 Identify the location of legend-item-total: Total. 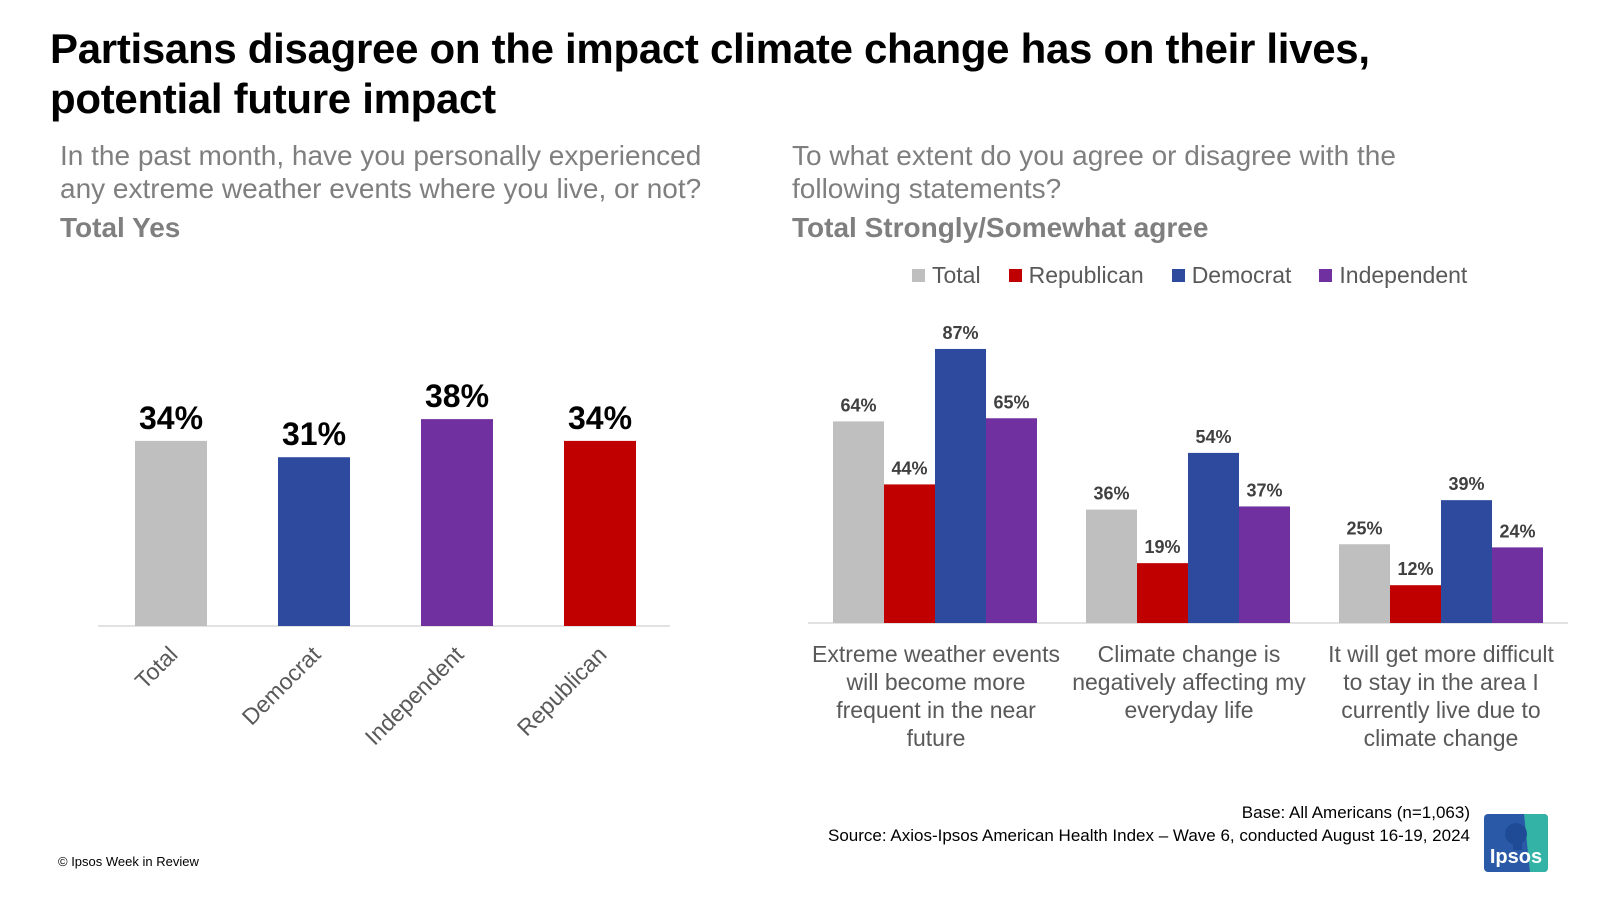
(946, 275).